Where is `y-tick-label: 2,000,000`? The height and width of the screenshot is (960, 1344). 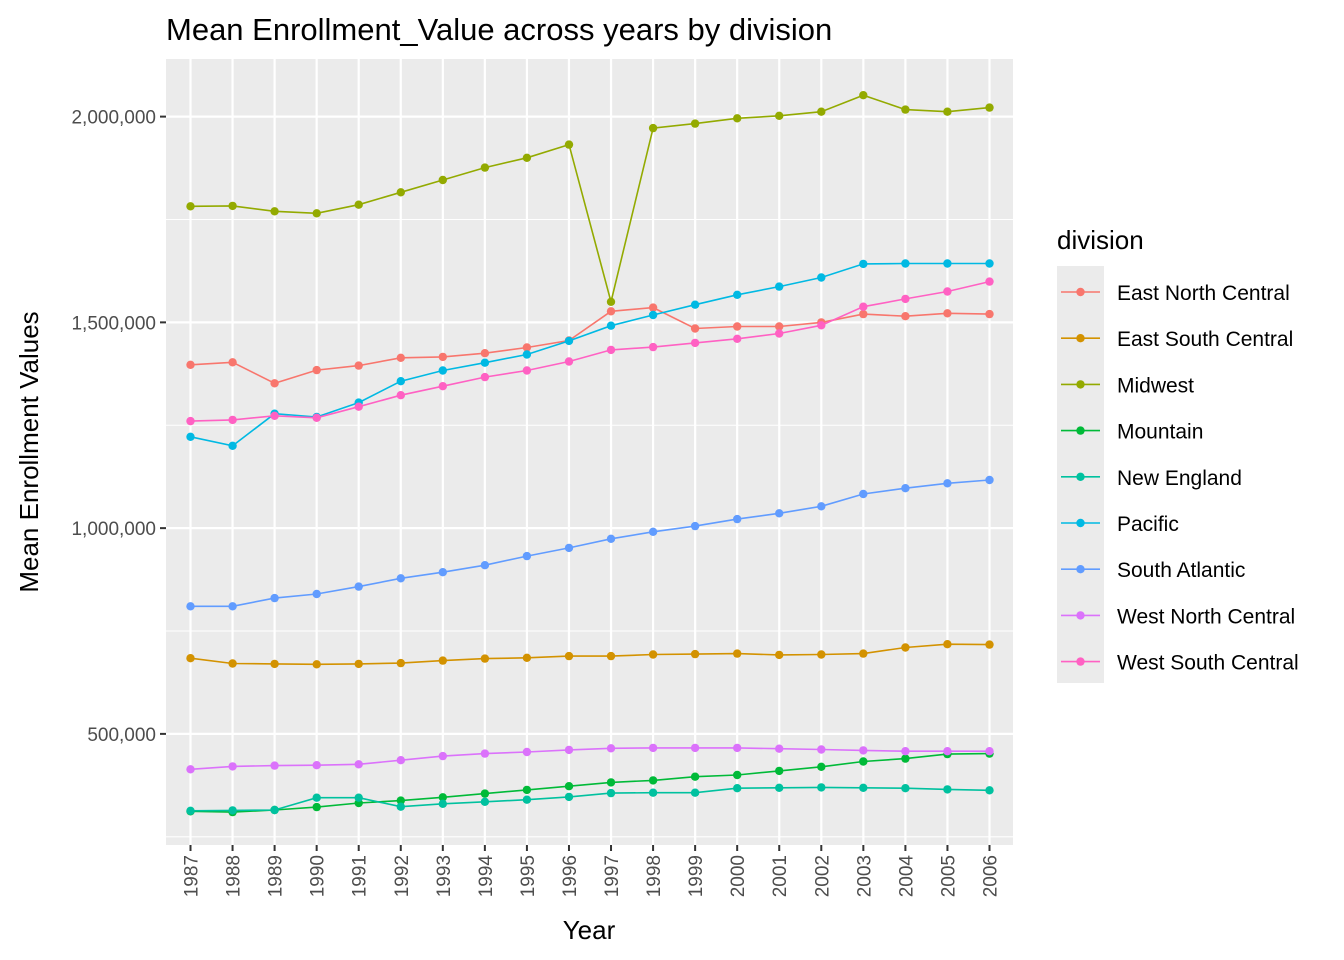 y-tick-label: 2,000,000 is located at coordinates (113, 118).